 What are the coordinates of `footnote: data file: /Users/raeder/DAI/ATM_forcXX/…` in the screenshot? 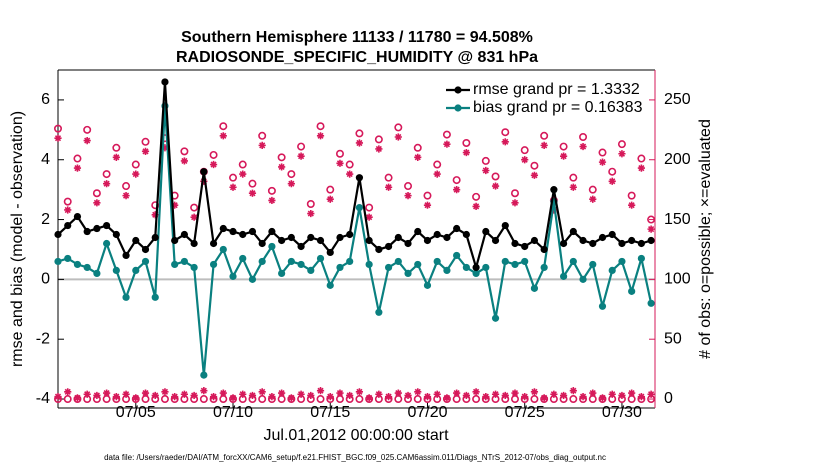 It's located at (355, 457).